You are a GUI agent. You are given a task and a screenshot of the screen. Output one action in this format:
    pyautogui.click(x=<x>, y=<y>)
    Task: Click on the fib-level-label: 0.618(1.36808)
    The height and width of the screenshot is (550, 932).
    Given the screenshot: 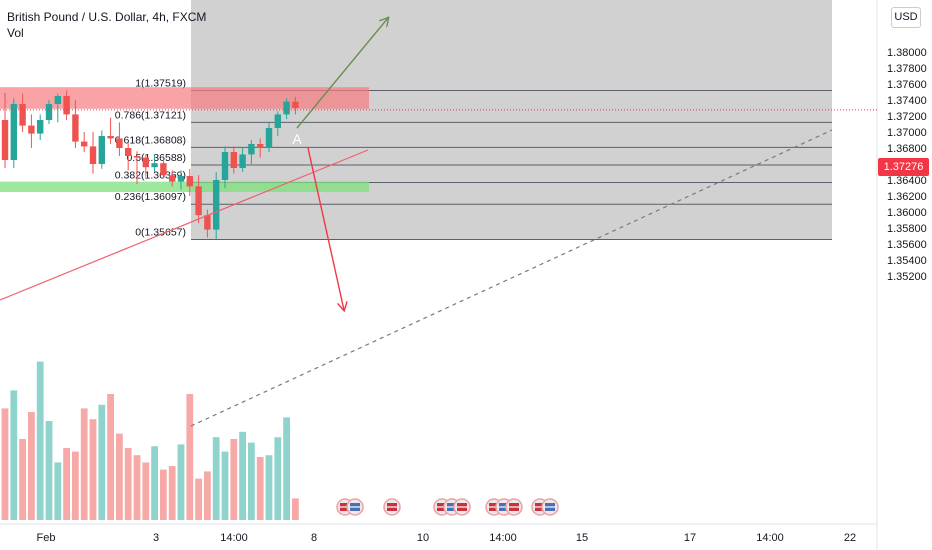 What is the action you would take?
    pyautogui.click(x=150, y=140)
    